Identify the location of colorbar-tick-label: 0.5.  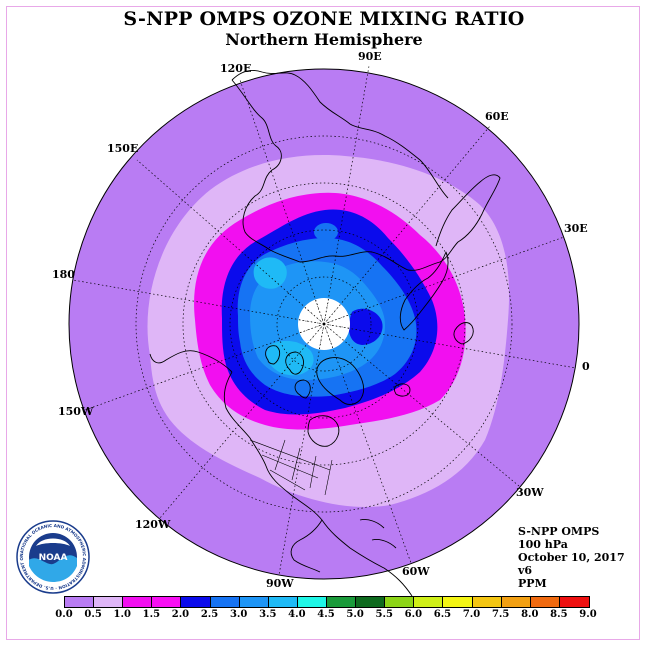
(93, 614).